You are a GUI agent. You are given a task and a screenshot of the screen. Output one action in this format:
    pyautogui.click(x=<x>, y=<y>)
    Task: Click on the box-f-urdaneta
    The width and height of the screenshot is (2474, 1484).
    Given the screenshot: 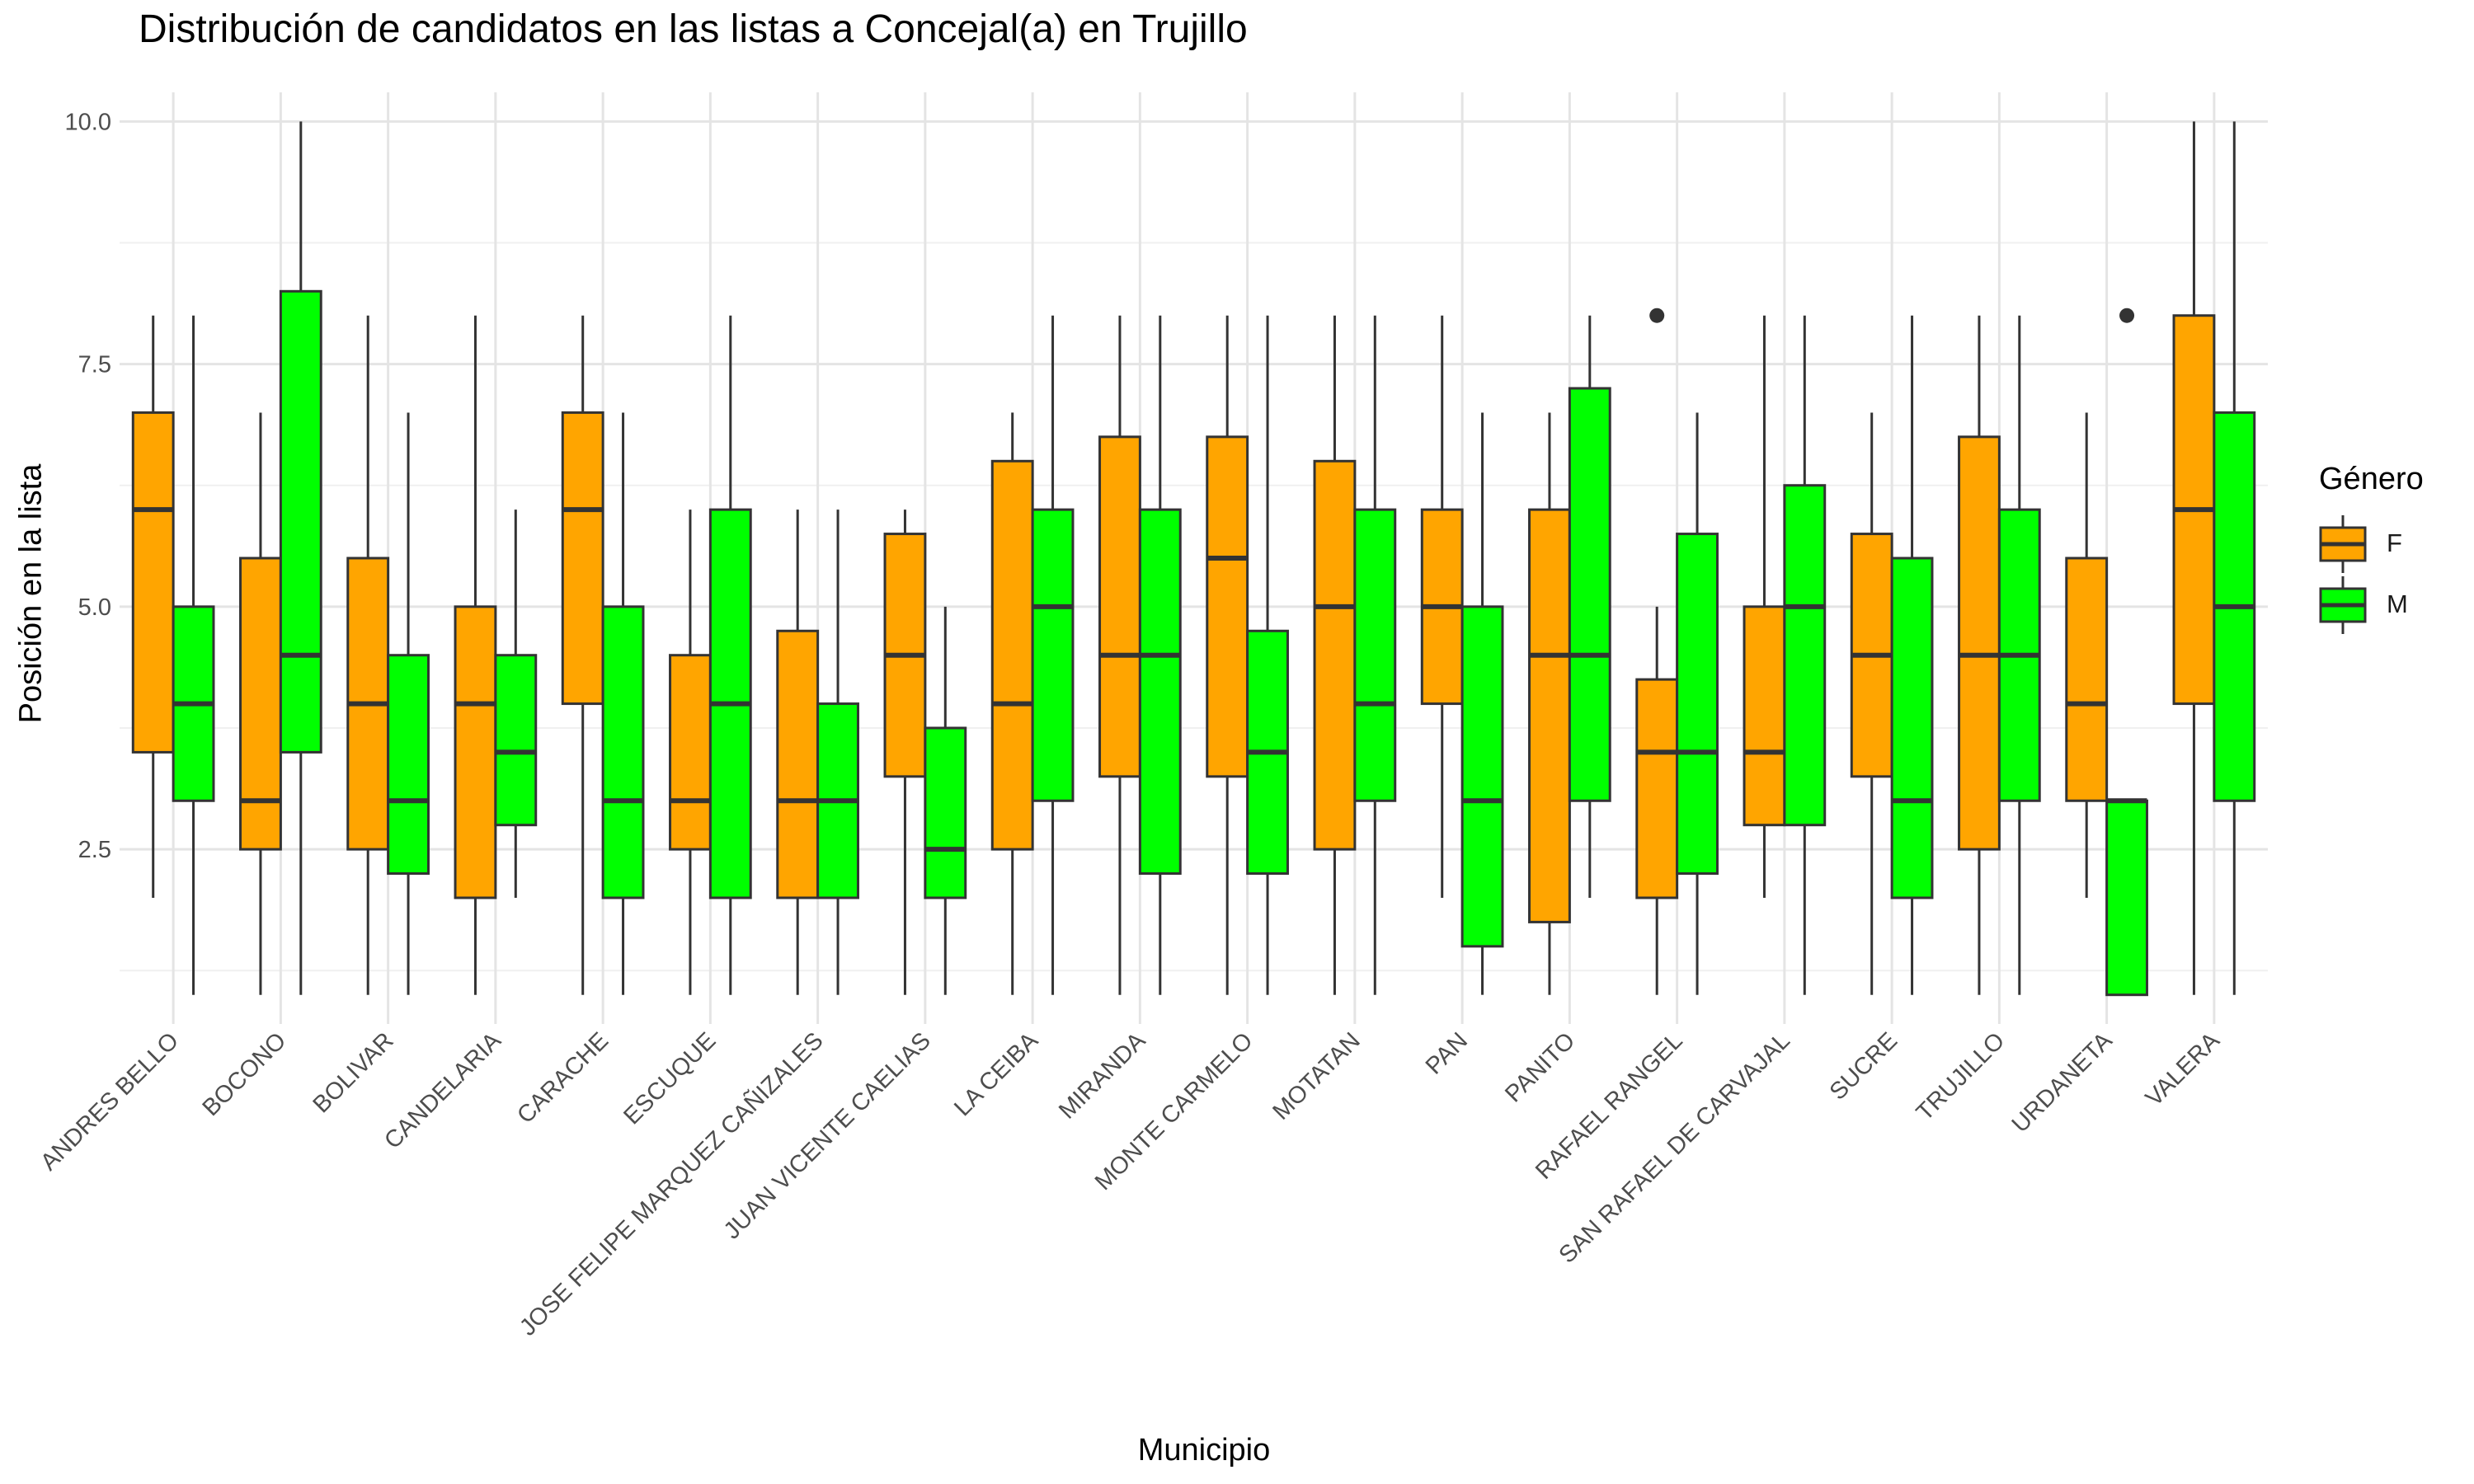 What is the action you would take?
    pyautogui.click(x=2087, y=655)
    